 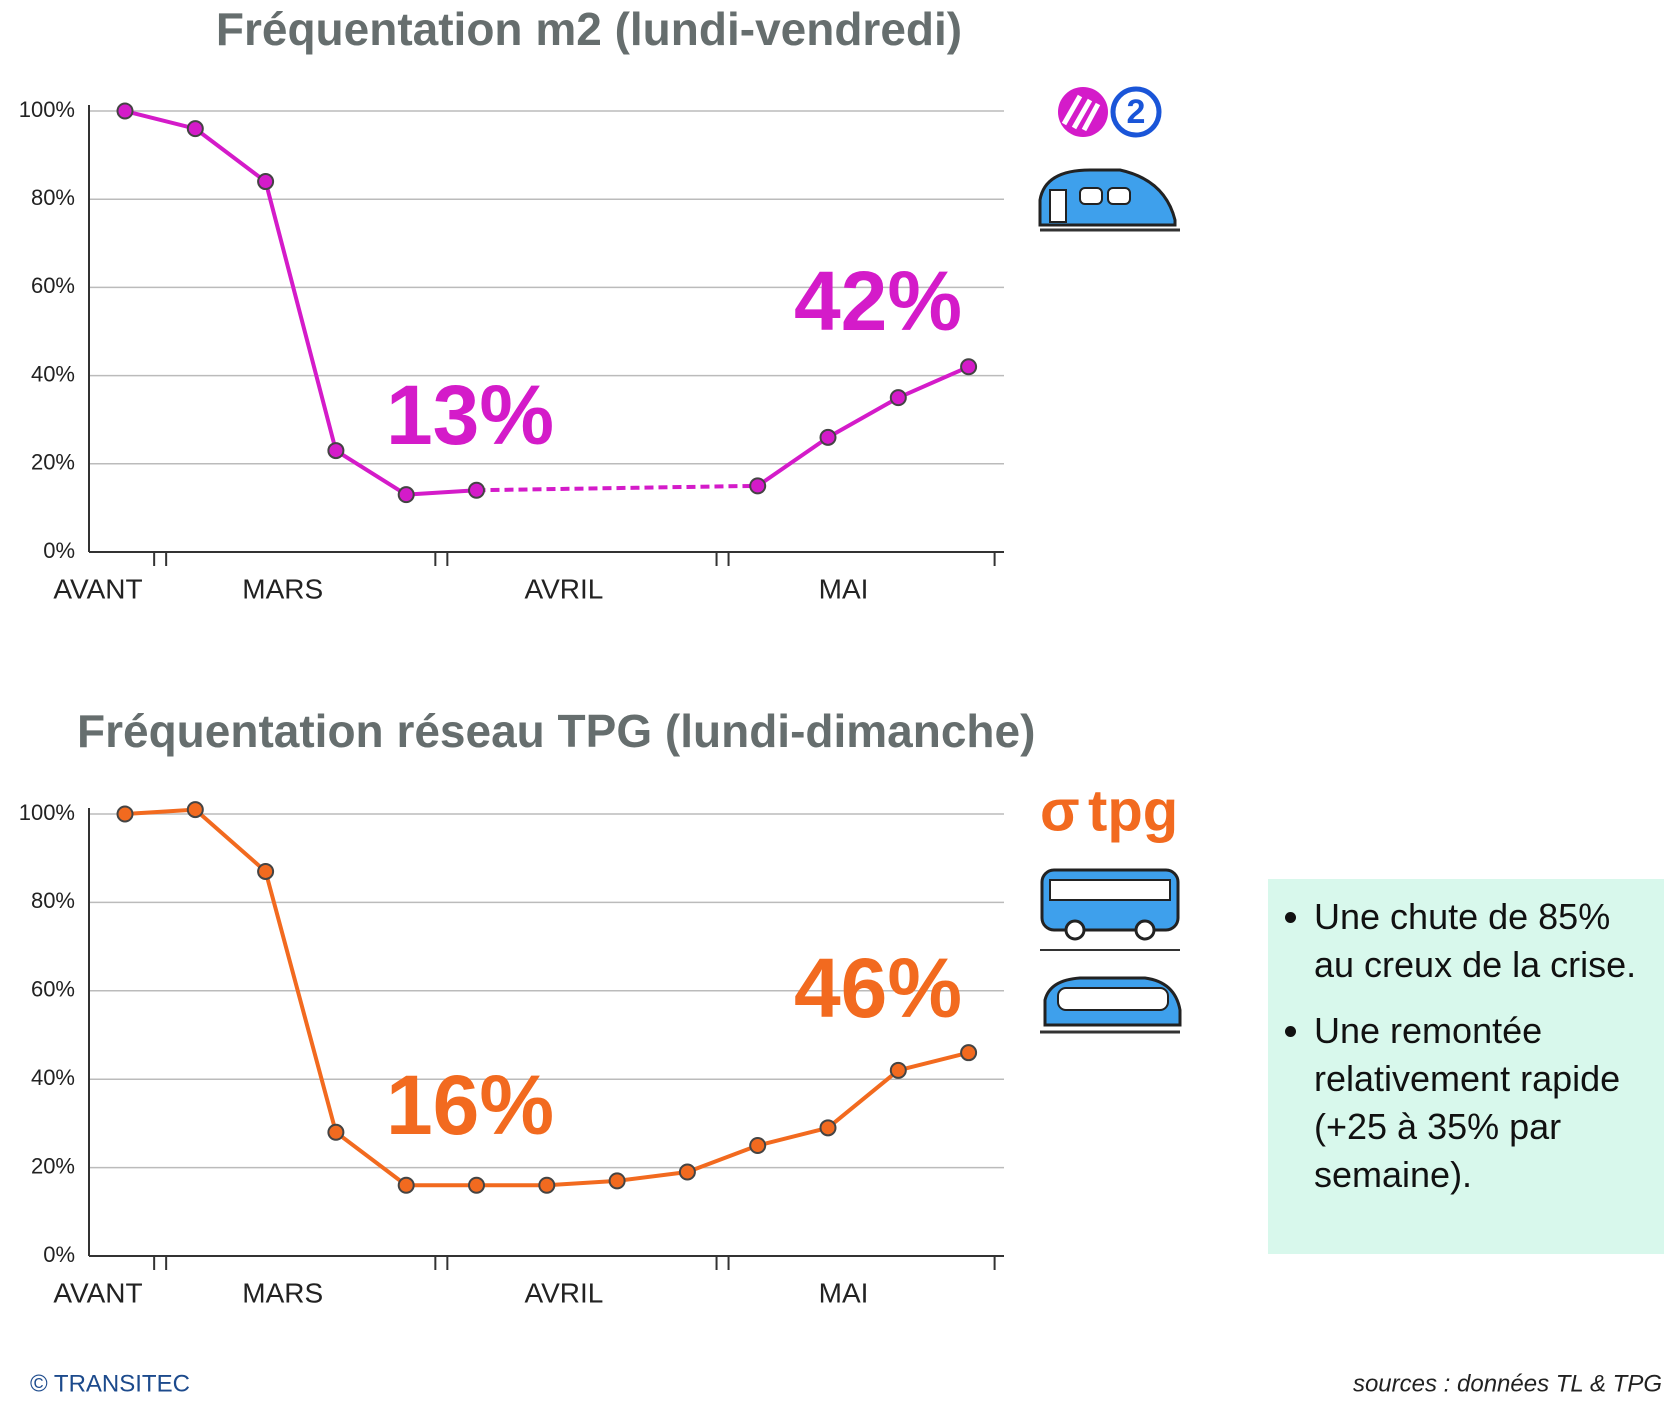 What do you see at coordinates (1113, 999) in the screenshot?
I see `tram-windows` at bounding box center [1113, 999].